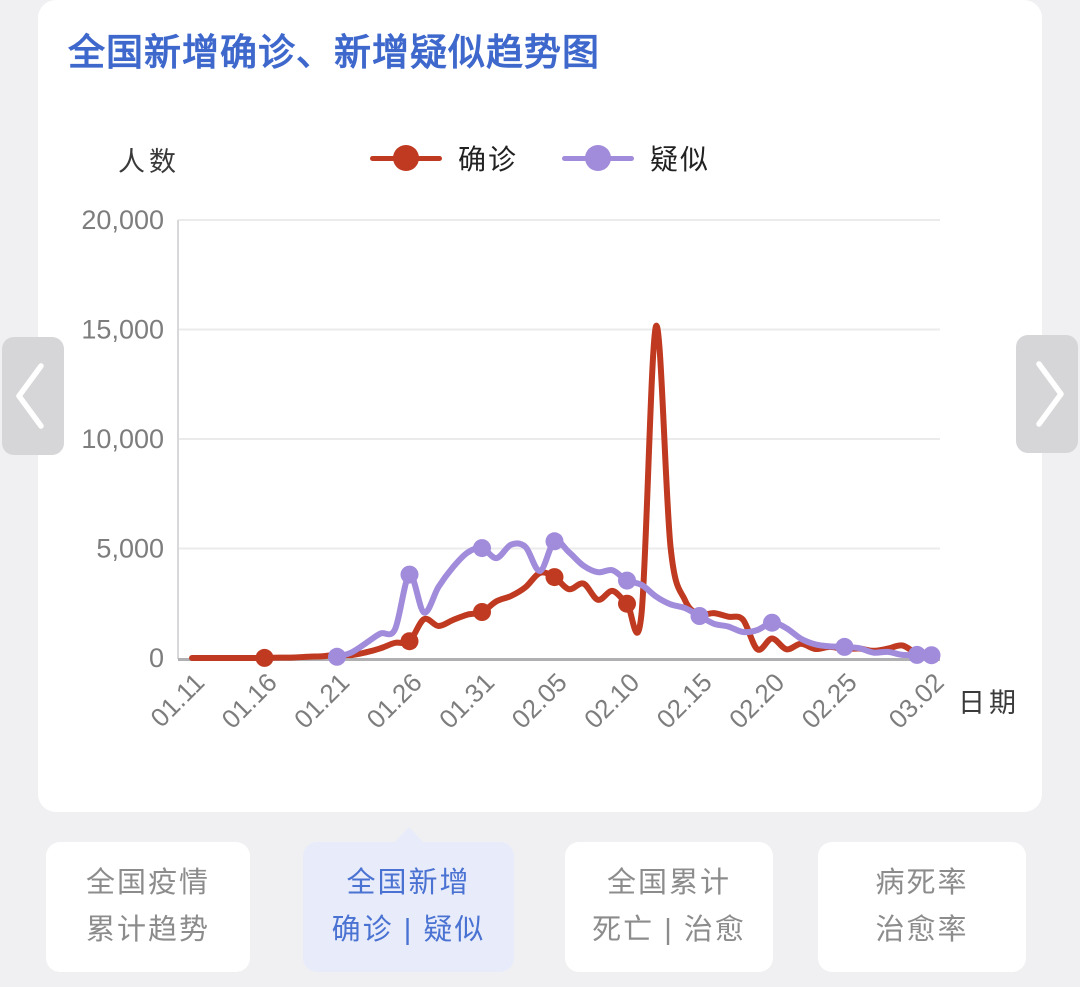 The image size is (1080, 987). What do you see at coordinates (408, 883) in the screenshot?
I see `tab-label-line1: 全国新增` at bounding box center [408, 883].